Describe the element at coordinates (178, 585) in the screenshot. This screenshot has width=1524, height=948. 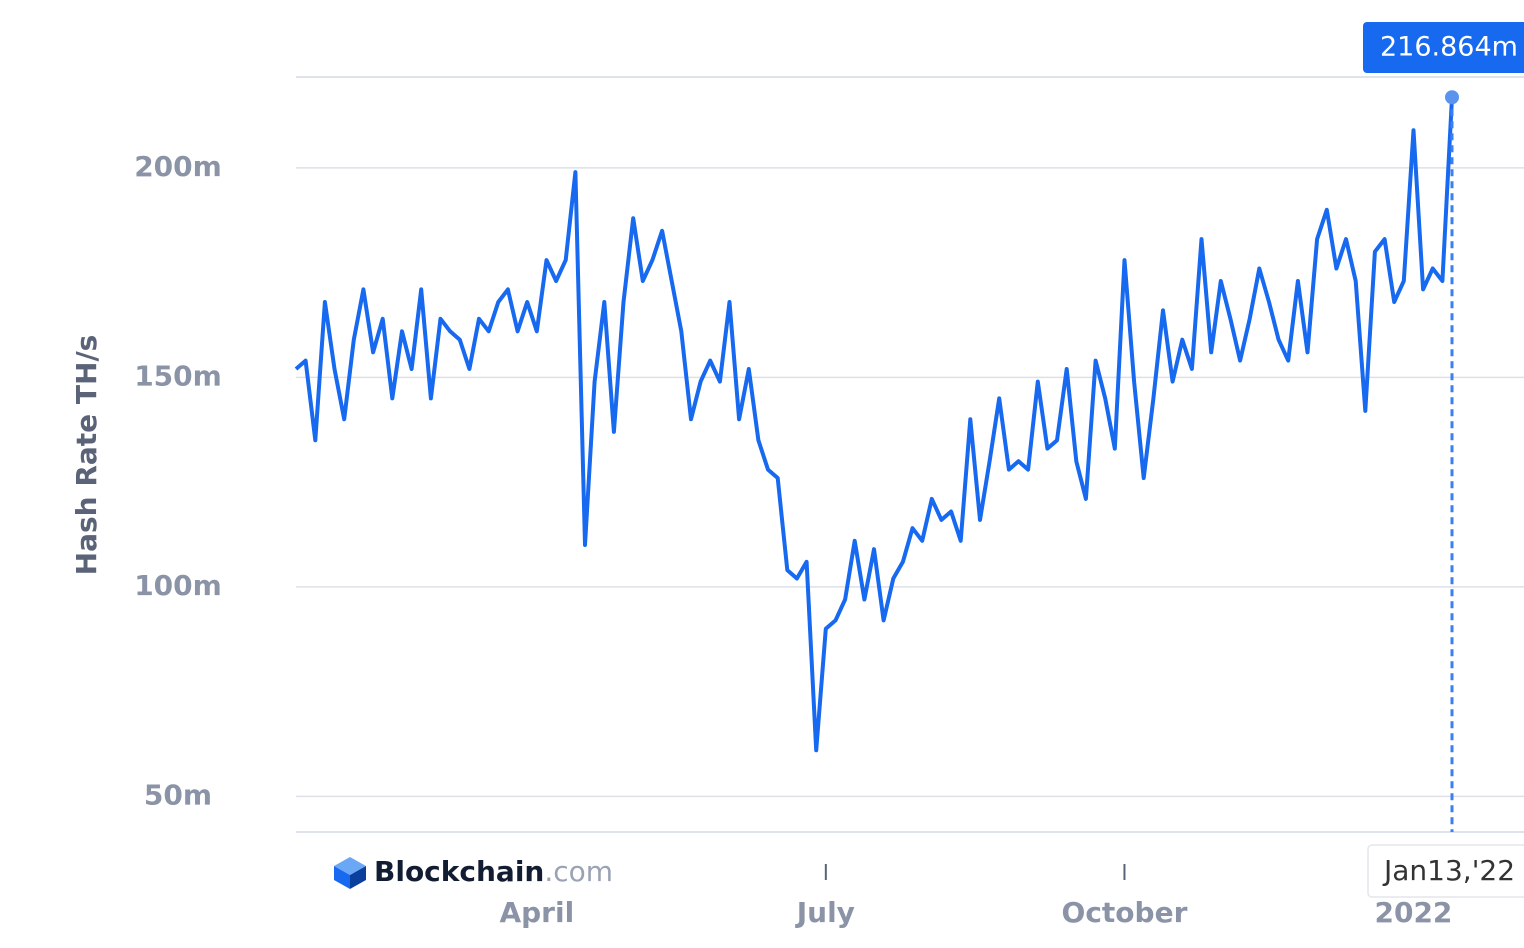
I see `y-tick-label: 100m` at that location.